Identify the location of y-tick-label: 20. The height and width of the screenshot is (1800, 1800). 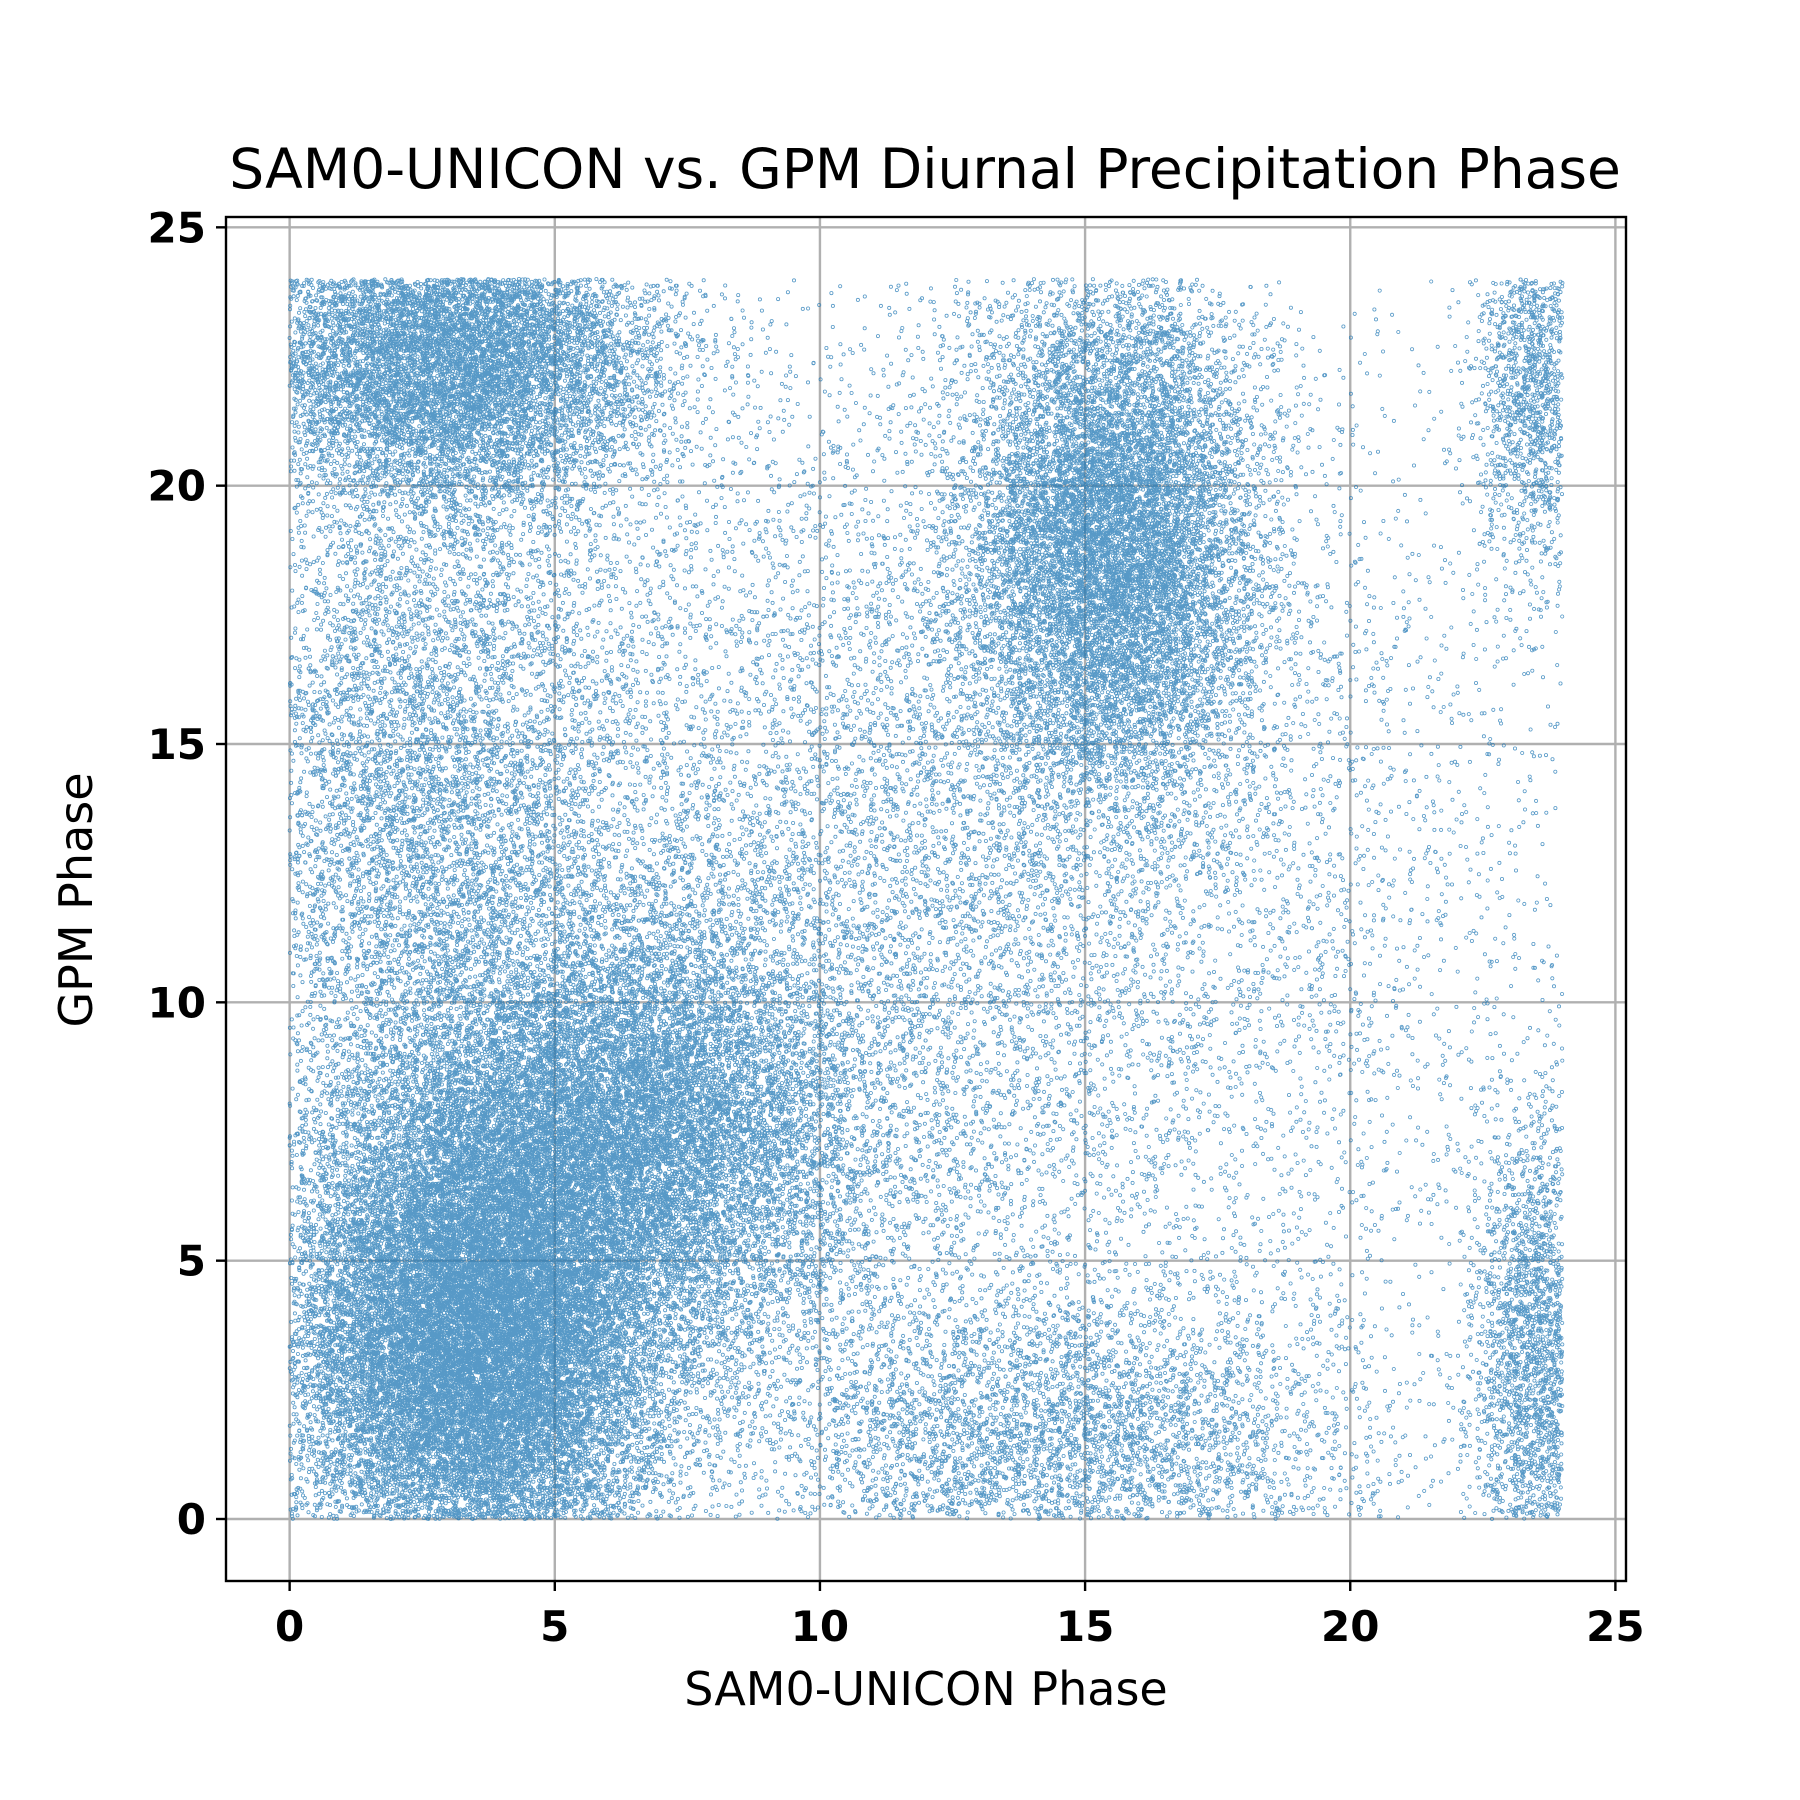
(177, 486).